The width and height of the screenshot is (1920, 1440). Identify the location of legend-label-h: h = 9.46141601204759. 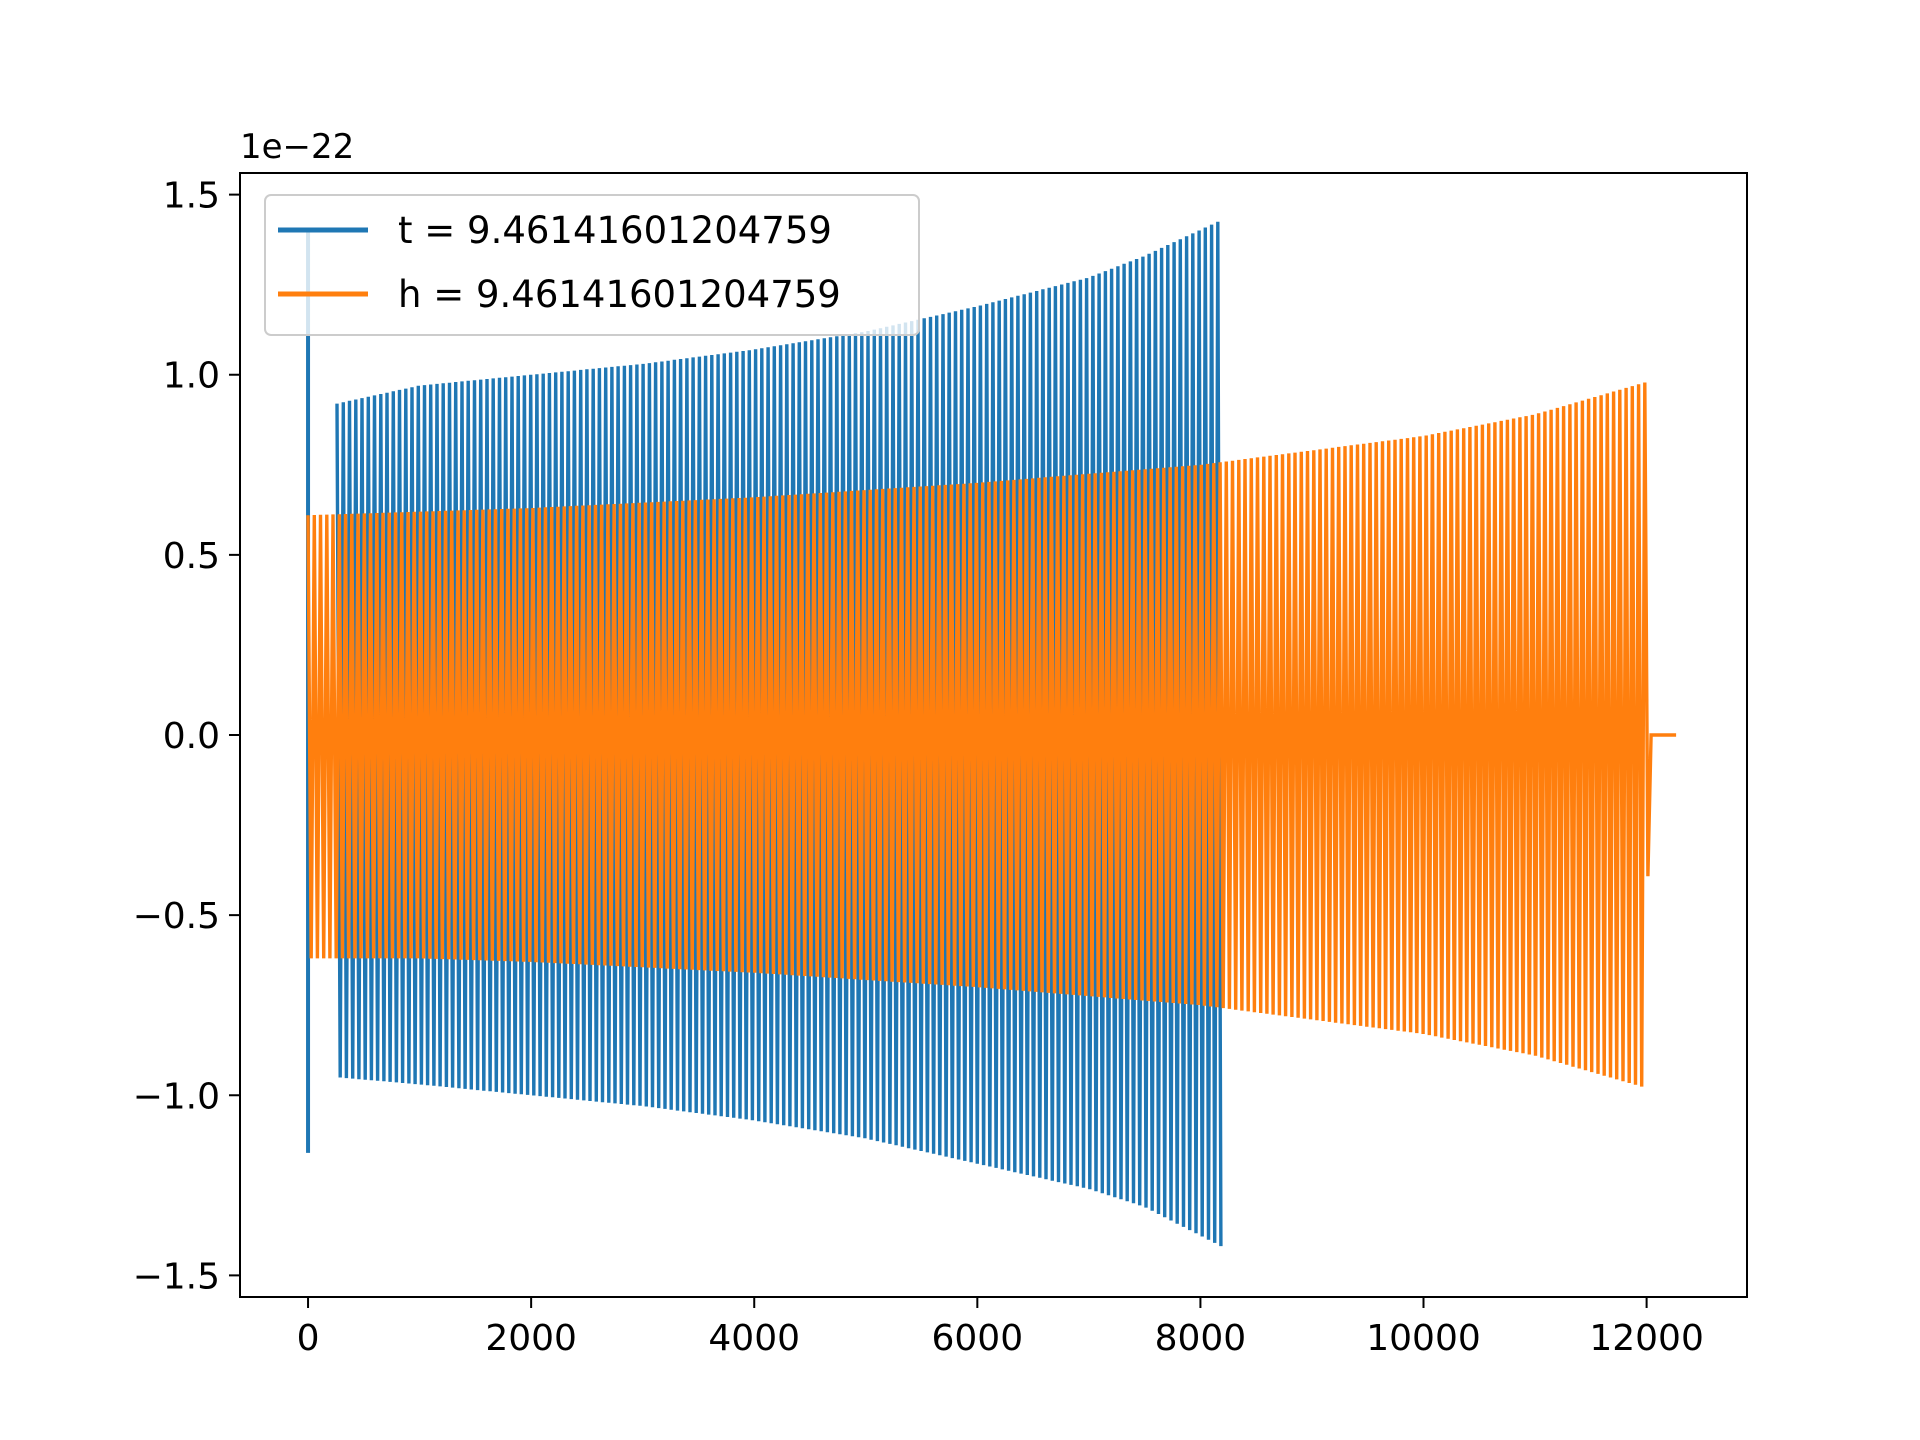
(619, 294).